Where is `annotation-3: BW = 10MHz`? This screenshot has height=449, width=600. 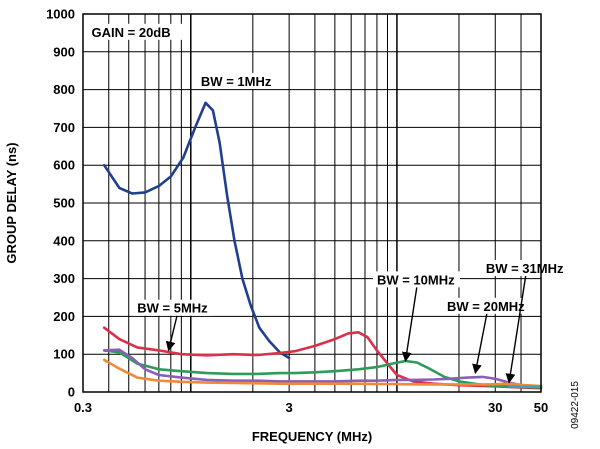
annotation-3: BW = 10MHz is located at coordinates (416, 316).